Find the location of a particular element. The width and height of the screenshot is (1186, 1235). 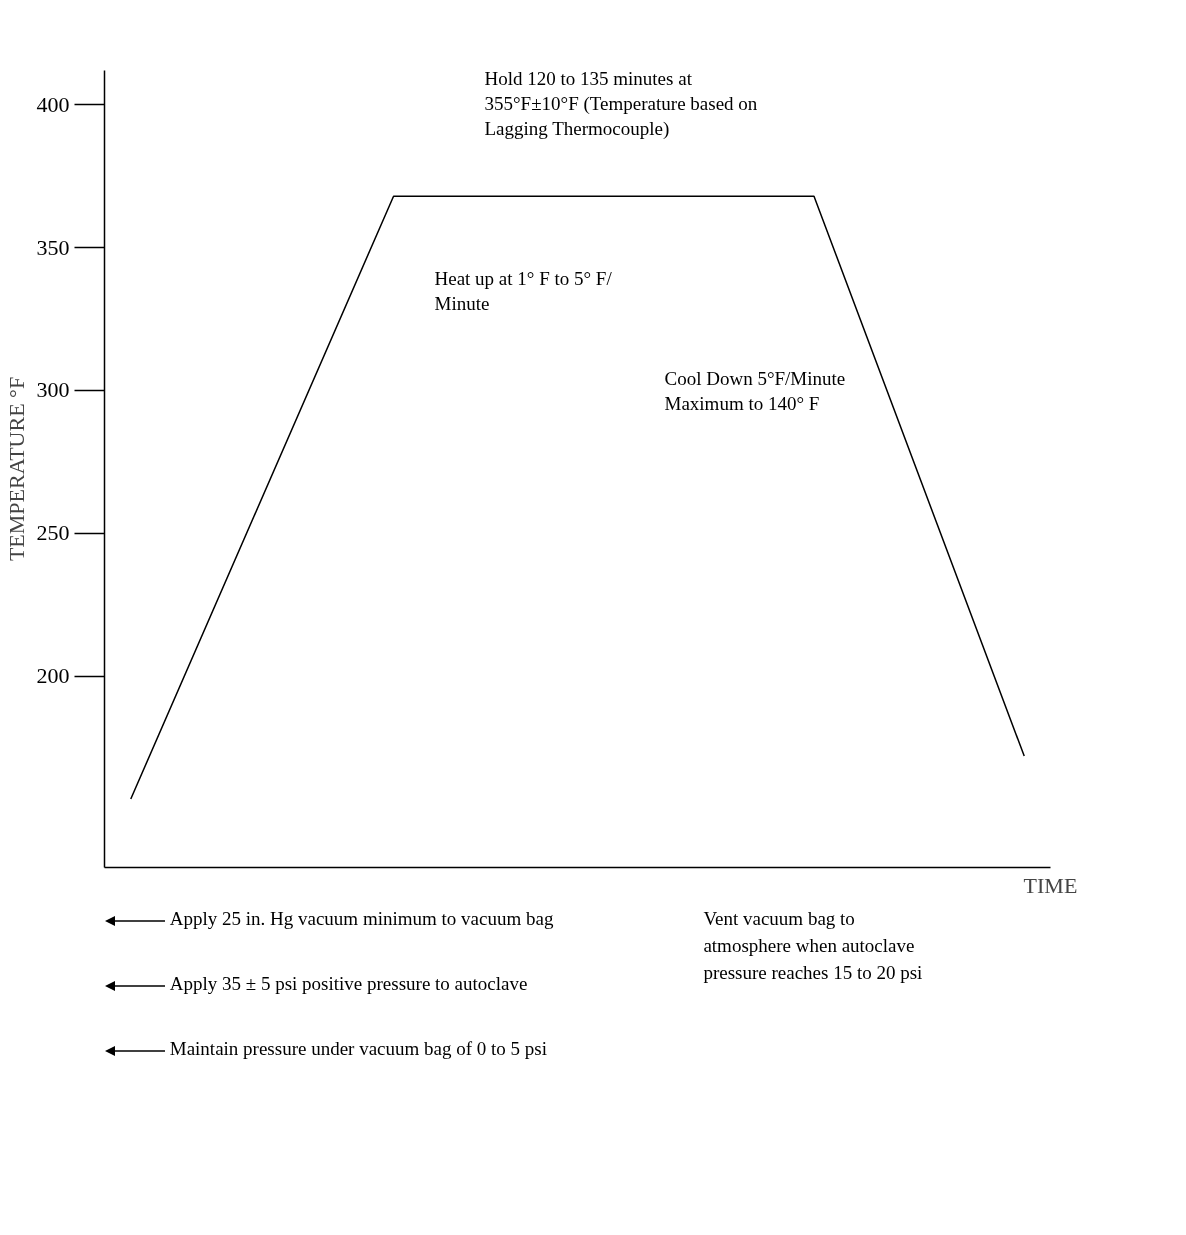

annotation: Heat up at 1° F to 5° F/ Minute is located at coordinates (523, 290).